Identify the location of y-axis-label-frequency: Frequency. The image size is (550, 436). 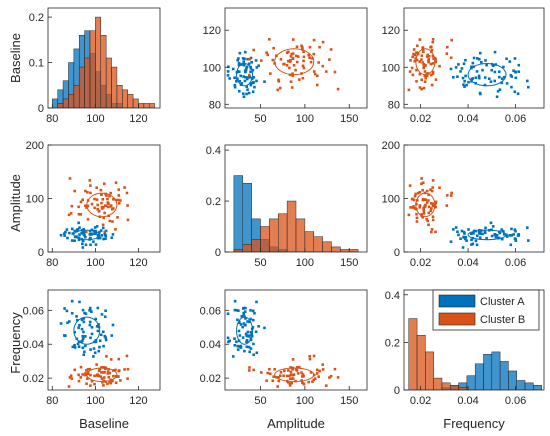
(15, 343).